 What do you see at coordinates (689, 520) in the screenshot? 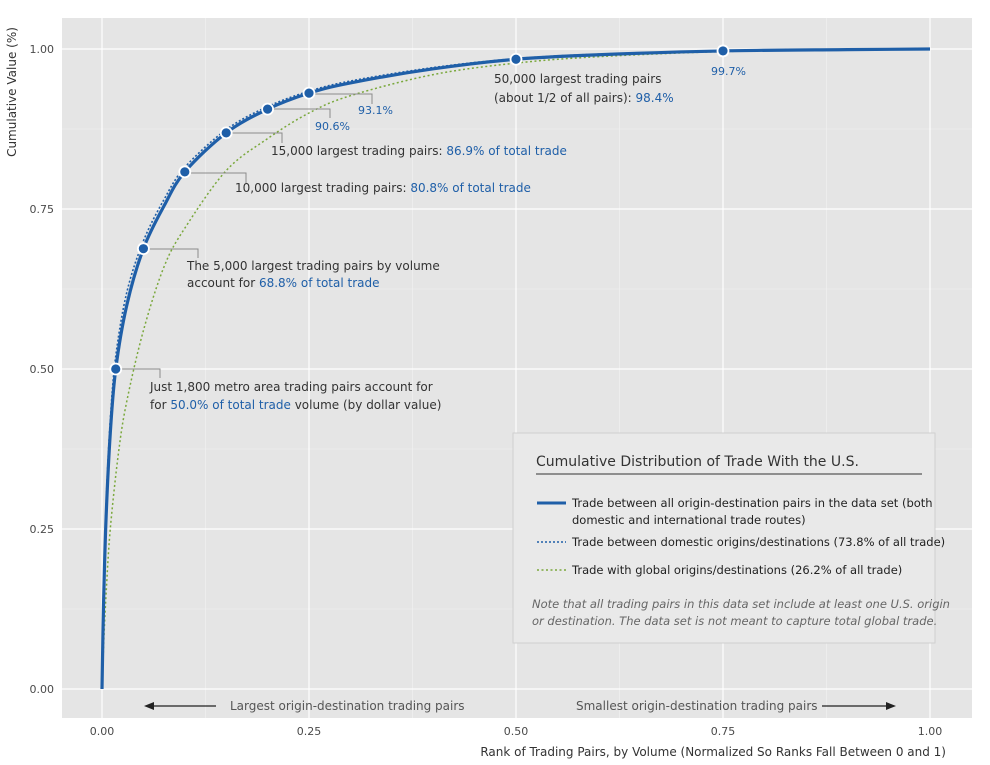
I see `legend-item-all-line2: domestic and international trade routes)` at bounding box center [689, 520].